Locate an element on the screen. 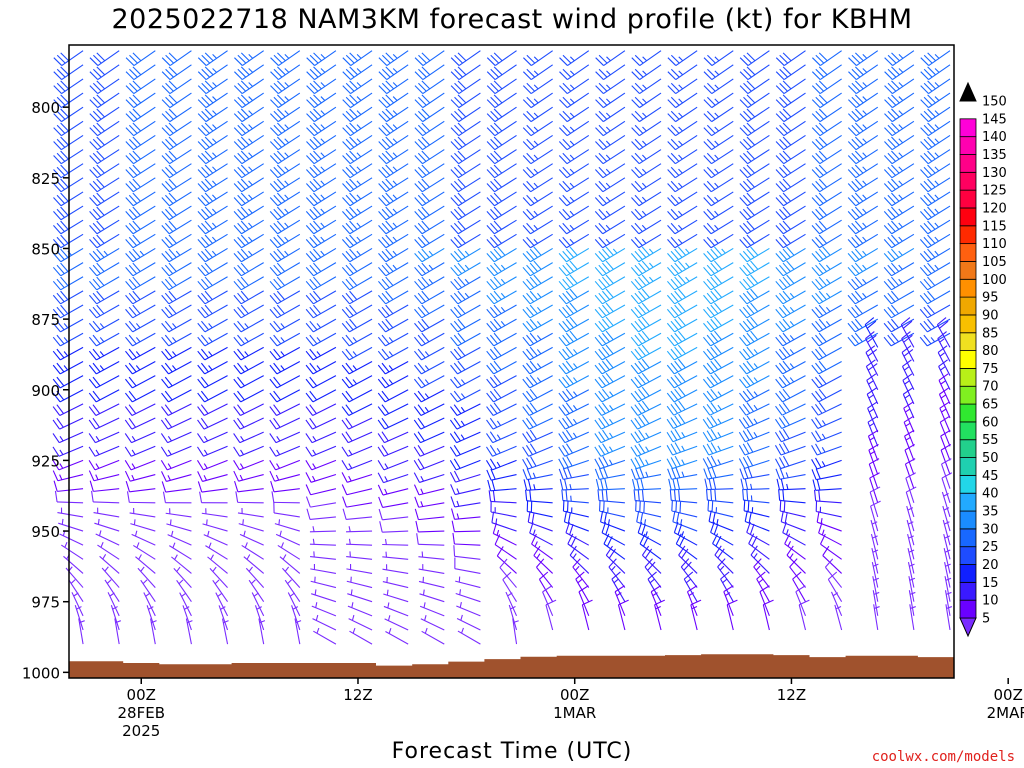 The height and width of the screenshot is (768, 1024). y-tick-label: 825 is located at coordinates (45, 179).